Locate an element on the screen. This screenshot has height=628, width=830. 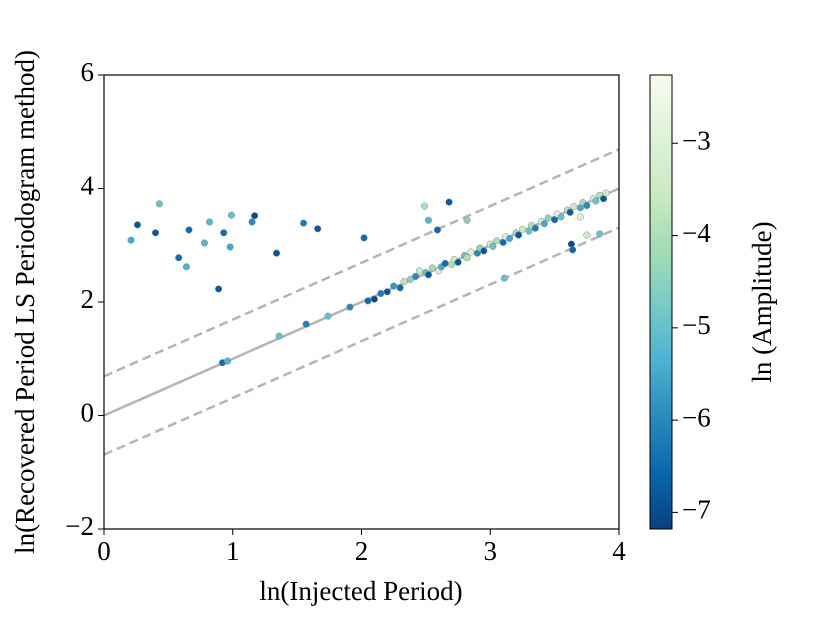
y-tick-label: 0 is located at coordinates (88, 413).